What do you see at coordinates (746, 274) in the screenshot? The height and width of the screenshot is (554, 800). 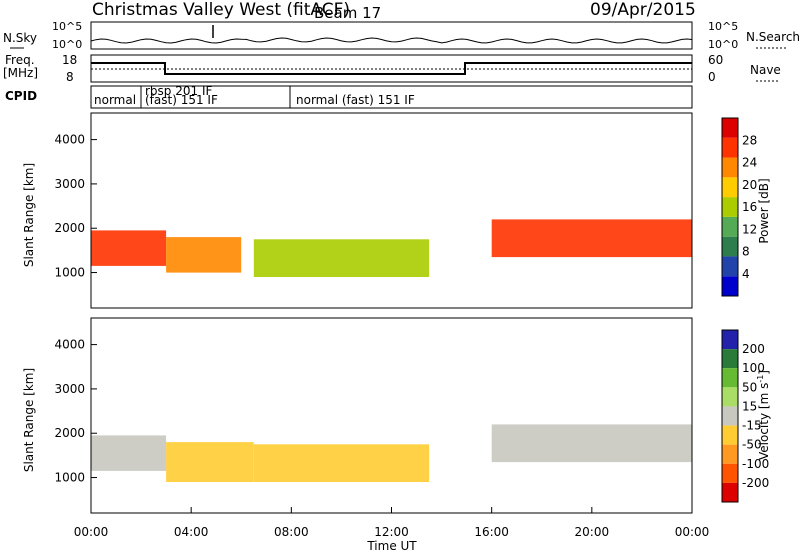 I see `power-colorbar-tick: 4` at bounding box center [746, 274].